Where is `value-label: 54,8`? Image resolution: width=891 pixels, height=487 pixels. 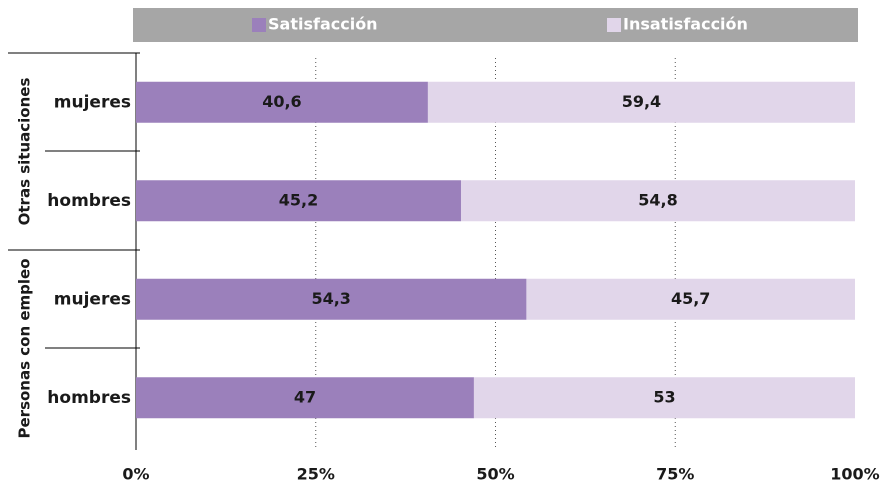
value-label: 54,8 is located at coordinates (657, 199).